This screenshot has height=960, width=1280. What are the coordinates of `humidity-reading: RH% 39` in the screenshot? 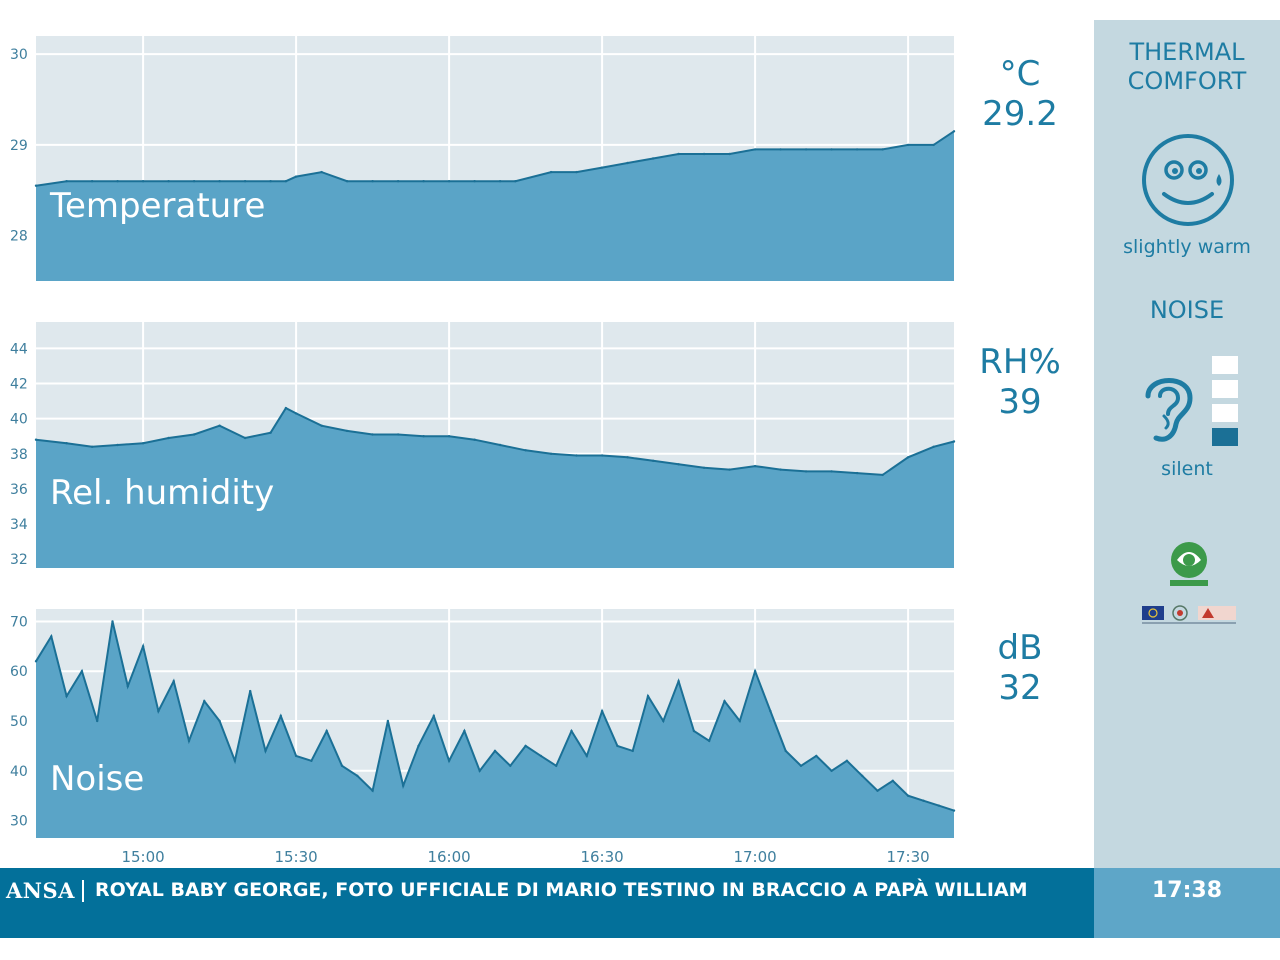 It's located at (1020, 382).